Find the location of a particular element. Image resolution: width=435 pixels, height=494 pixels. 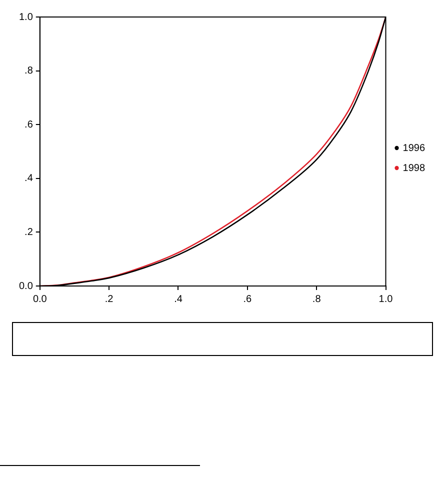

y-tick-label: 0.0 is located at coordinates (26, 286).